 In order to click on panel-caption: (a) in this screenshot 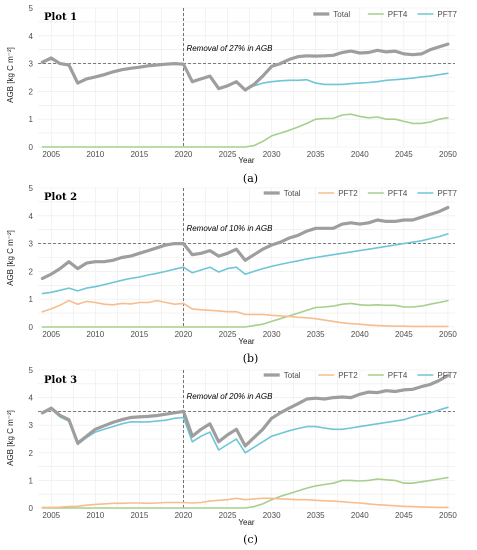, I will do `click(250, 178)`.